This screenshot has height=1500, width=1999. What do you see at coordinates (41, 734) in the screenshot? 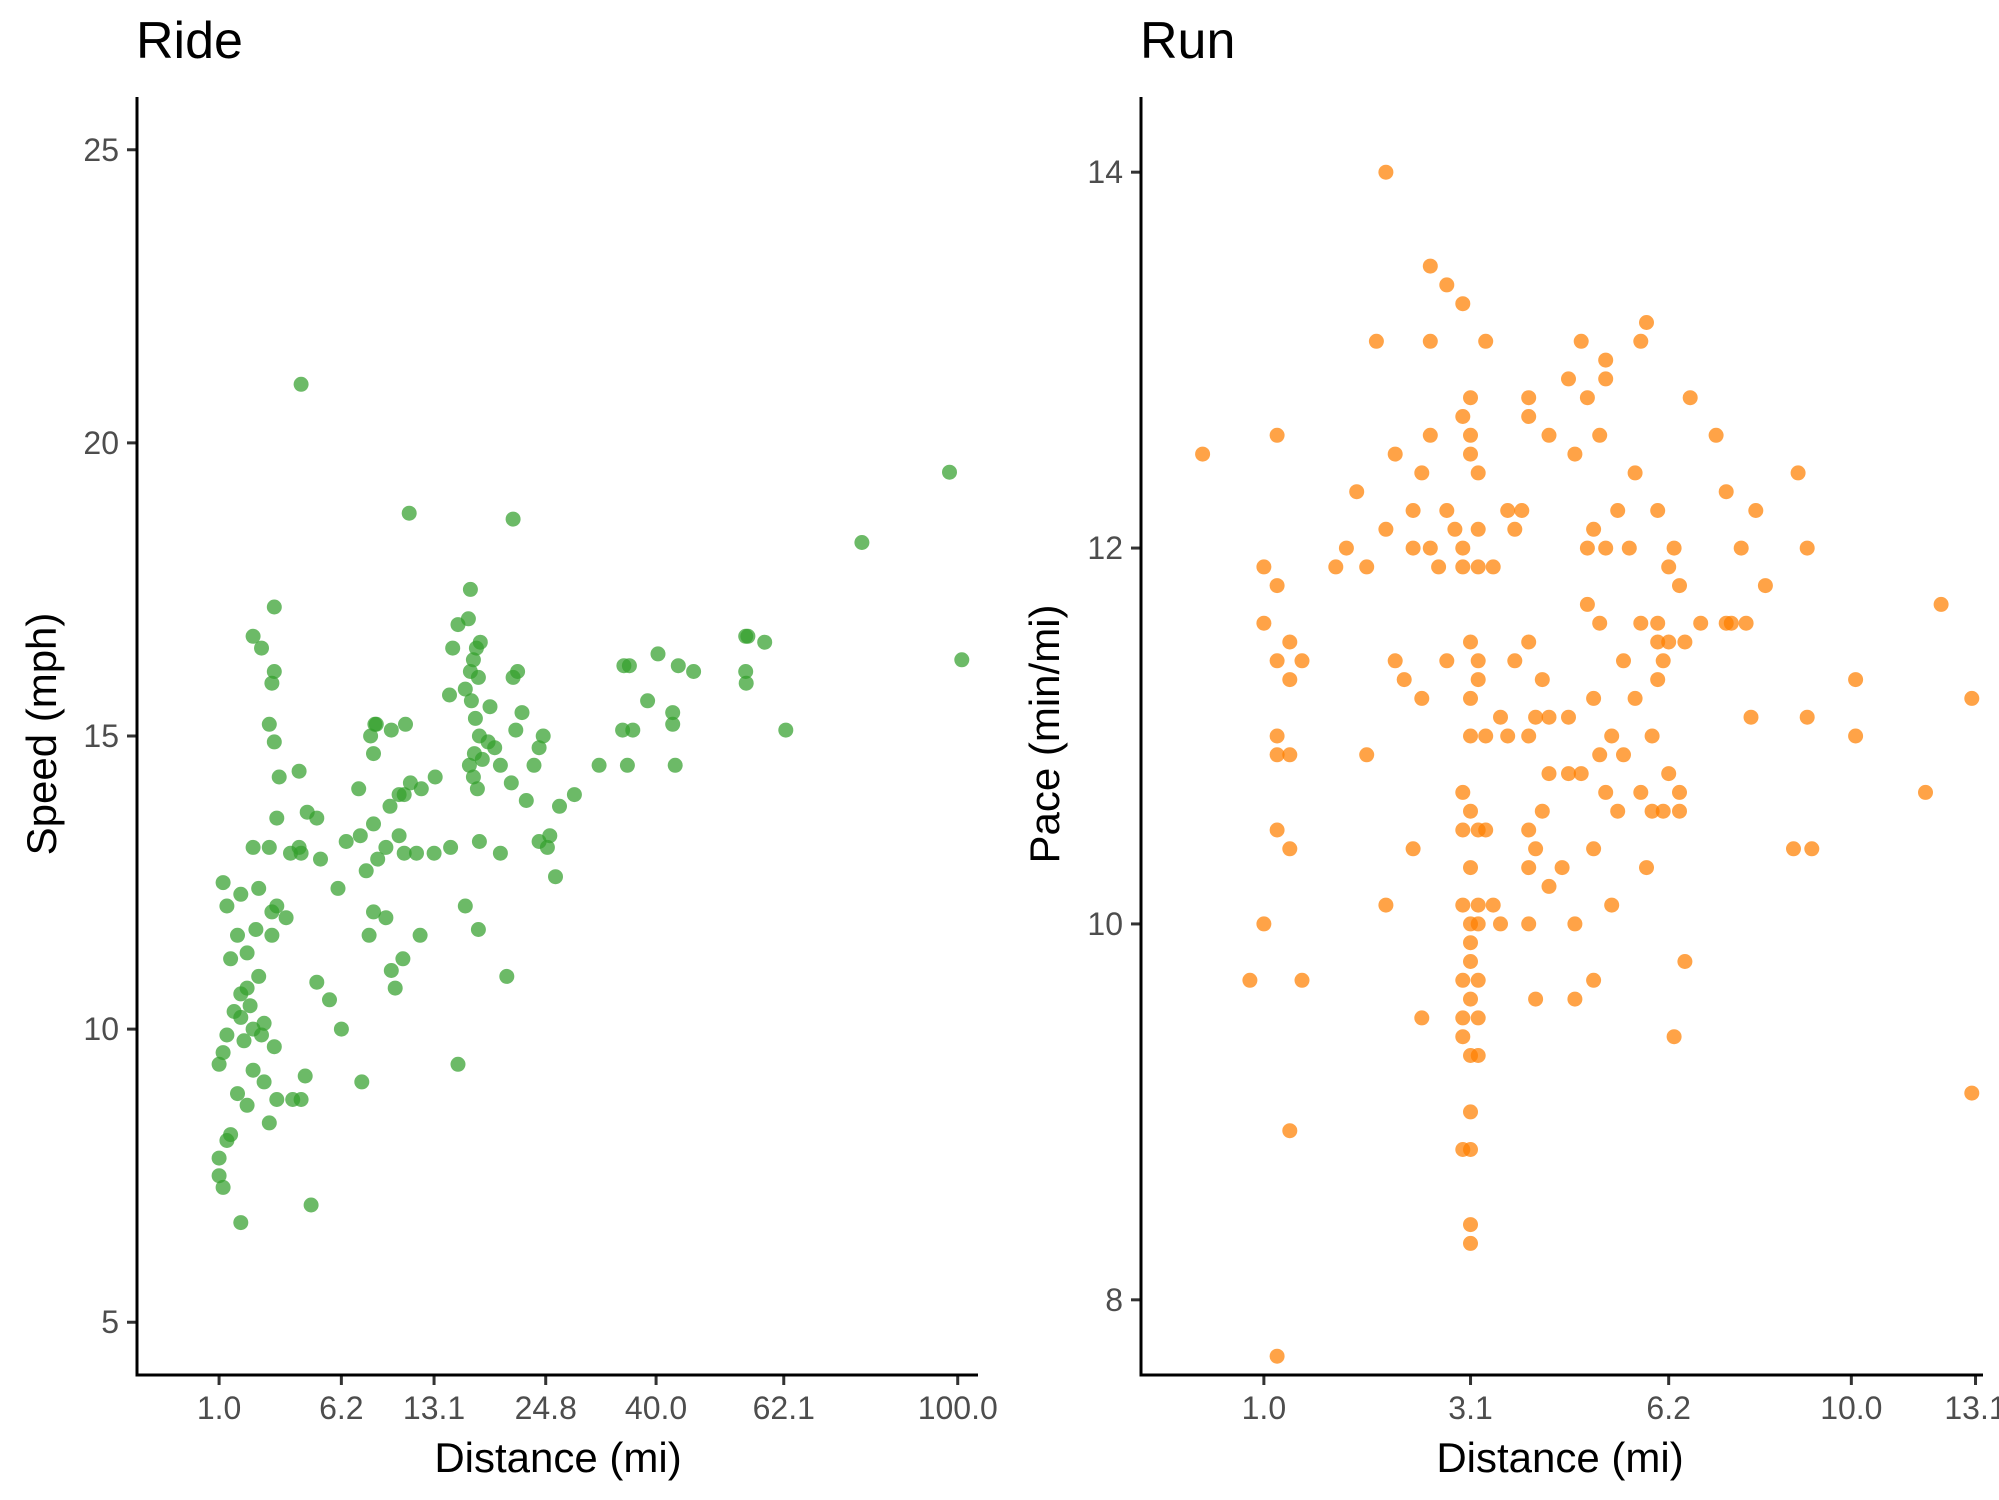
I see `ride-y-axis-title: Speed (mph)` at bounding box center [41, 734].